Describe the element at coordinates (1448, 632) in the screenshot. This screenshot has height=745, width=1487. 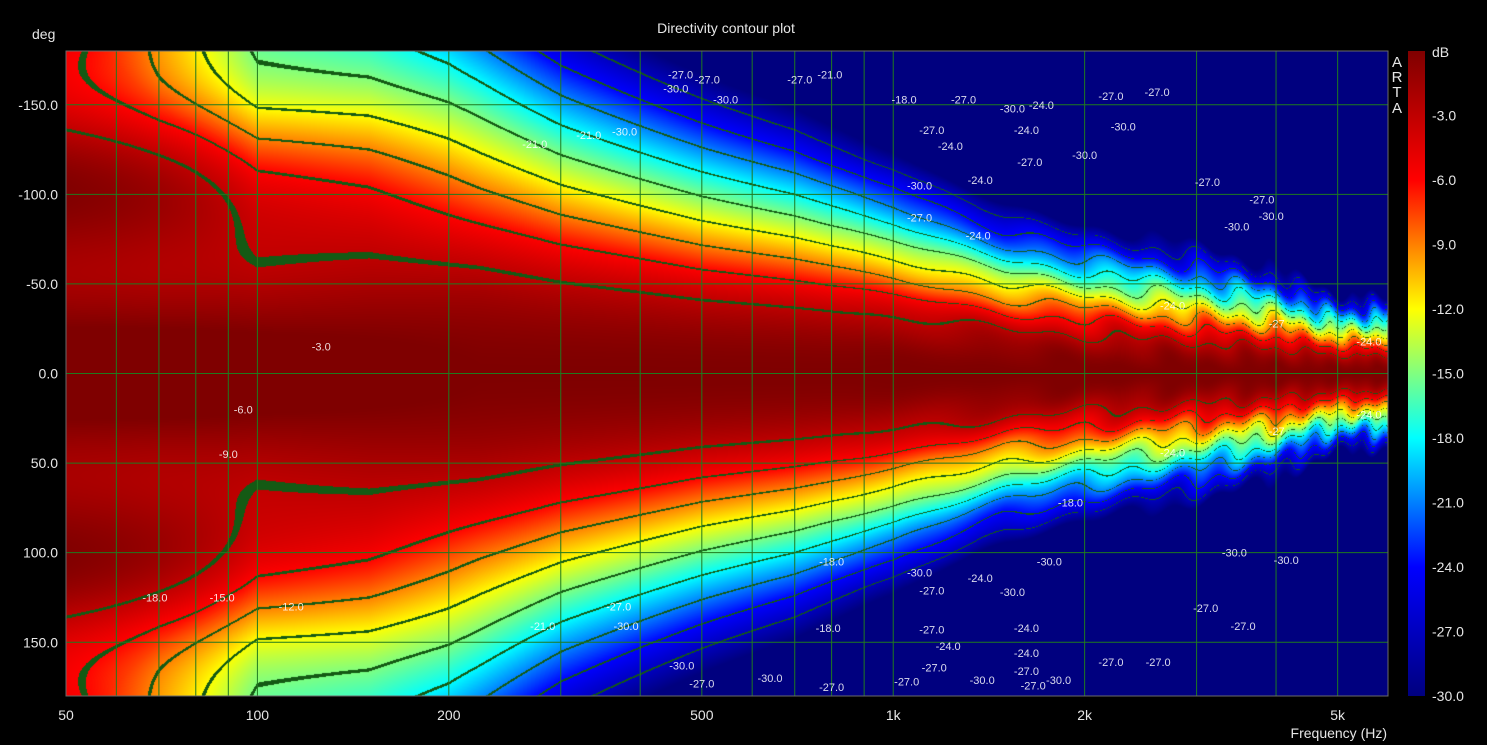
I see `colorbar-tick-label: -27.0` at that location.